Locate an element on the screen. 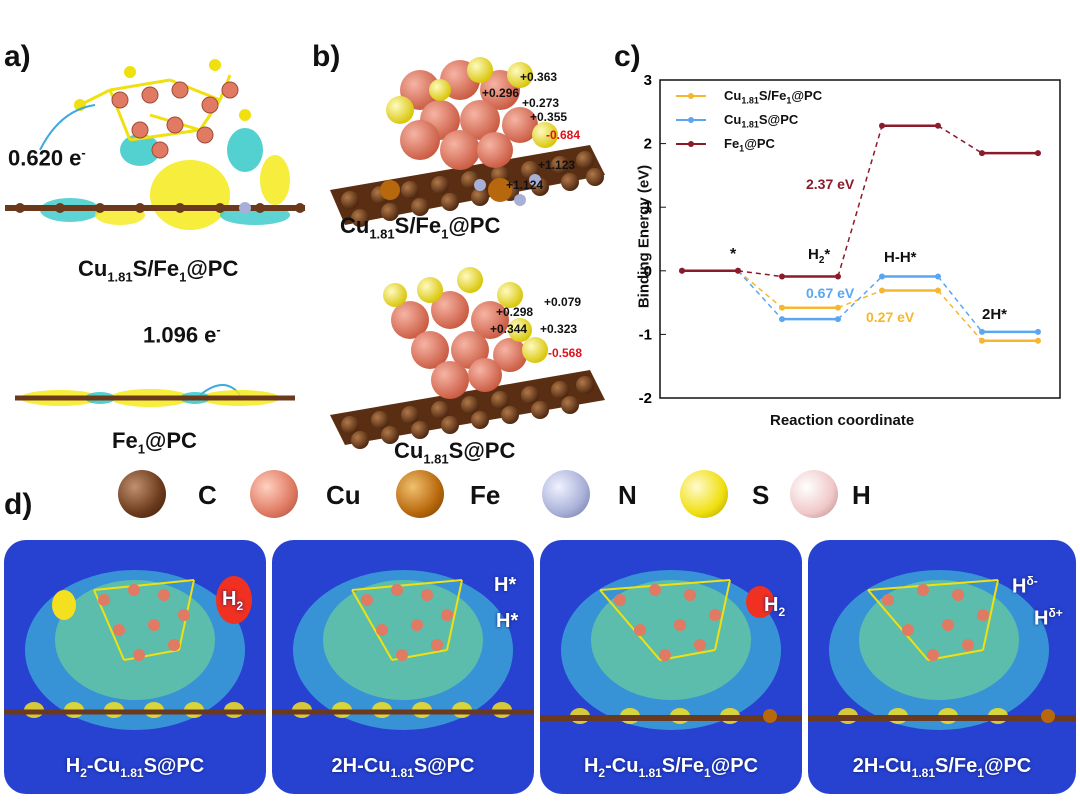 The image size is (1080, 810). charge-label: +0.323 is located at coordinates (559, 329).